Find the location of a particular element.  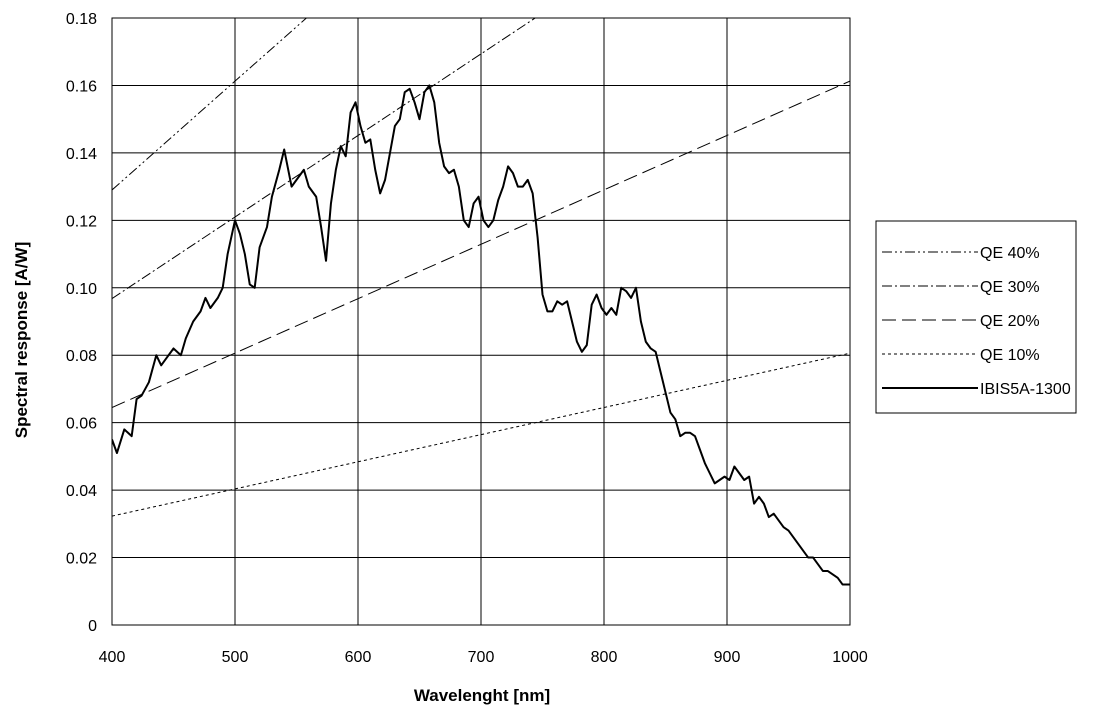

legend-label-qe-20: QE 20% is located at coordinates (1010, 321).